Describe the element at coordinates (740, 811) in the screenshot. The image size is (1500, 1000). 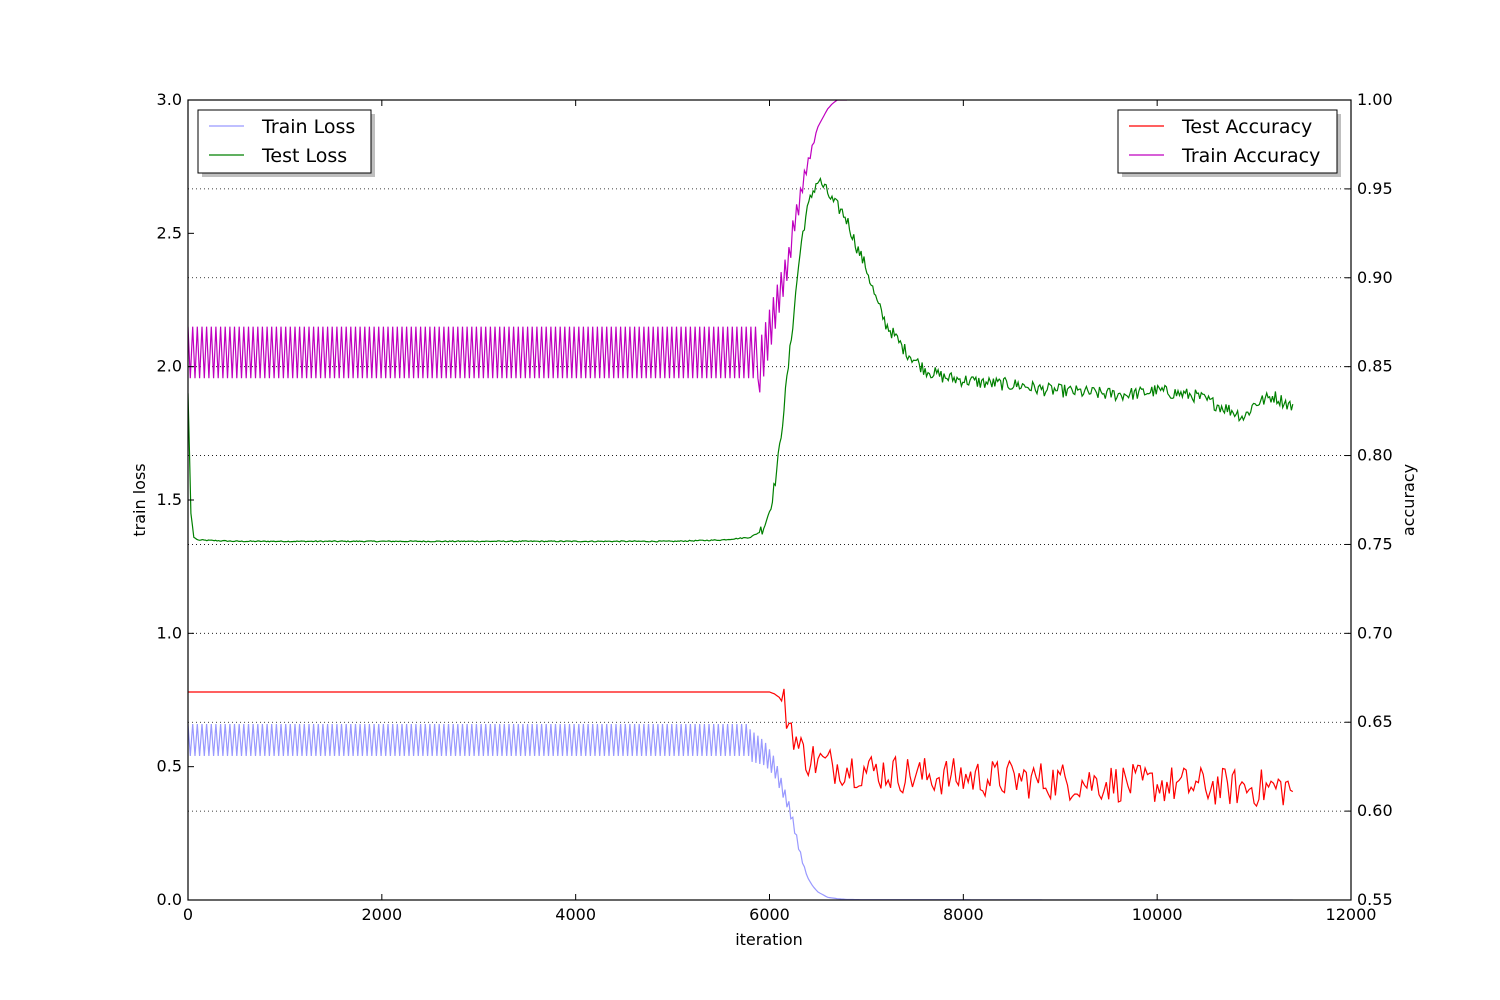
I see `series-line-train-loss` at that location.